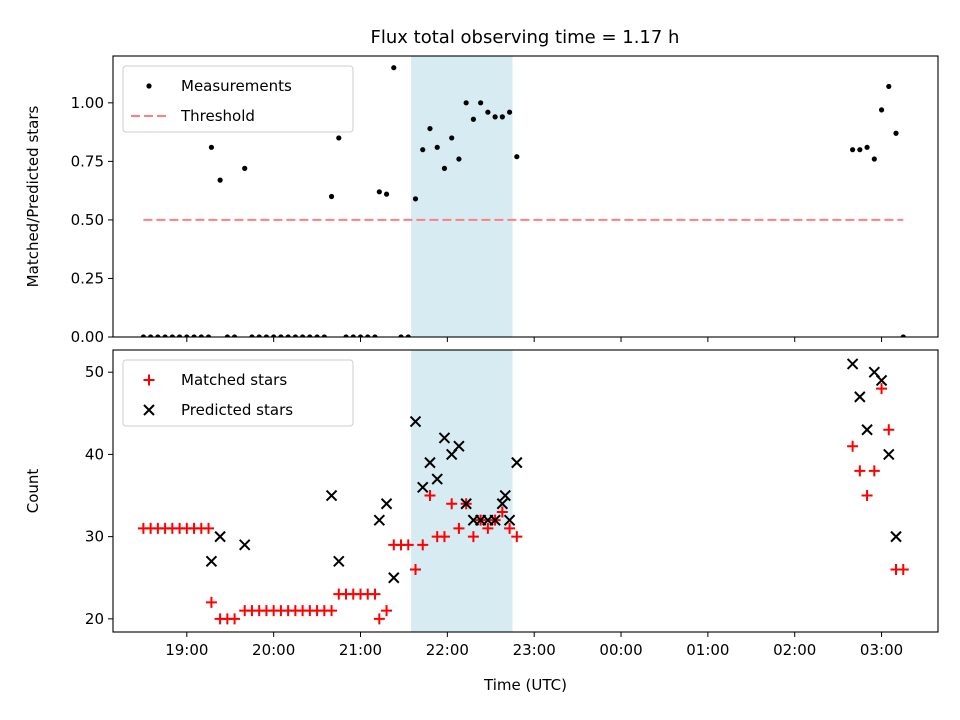  Describe the element at coordinates (462, 491) in the screenshot. I see `observing-window-span` at that location.